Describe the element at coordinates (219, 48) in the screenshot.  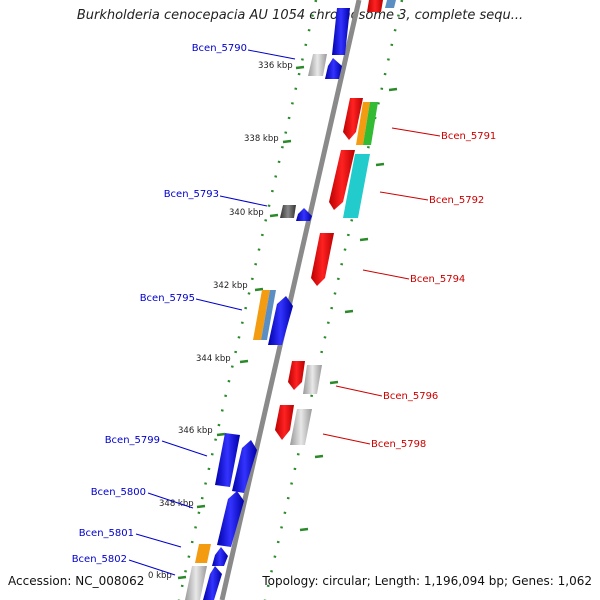
I see `gene-label-forward: Bcen_5790` at that location.